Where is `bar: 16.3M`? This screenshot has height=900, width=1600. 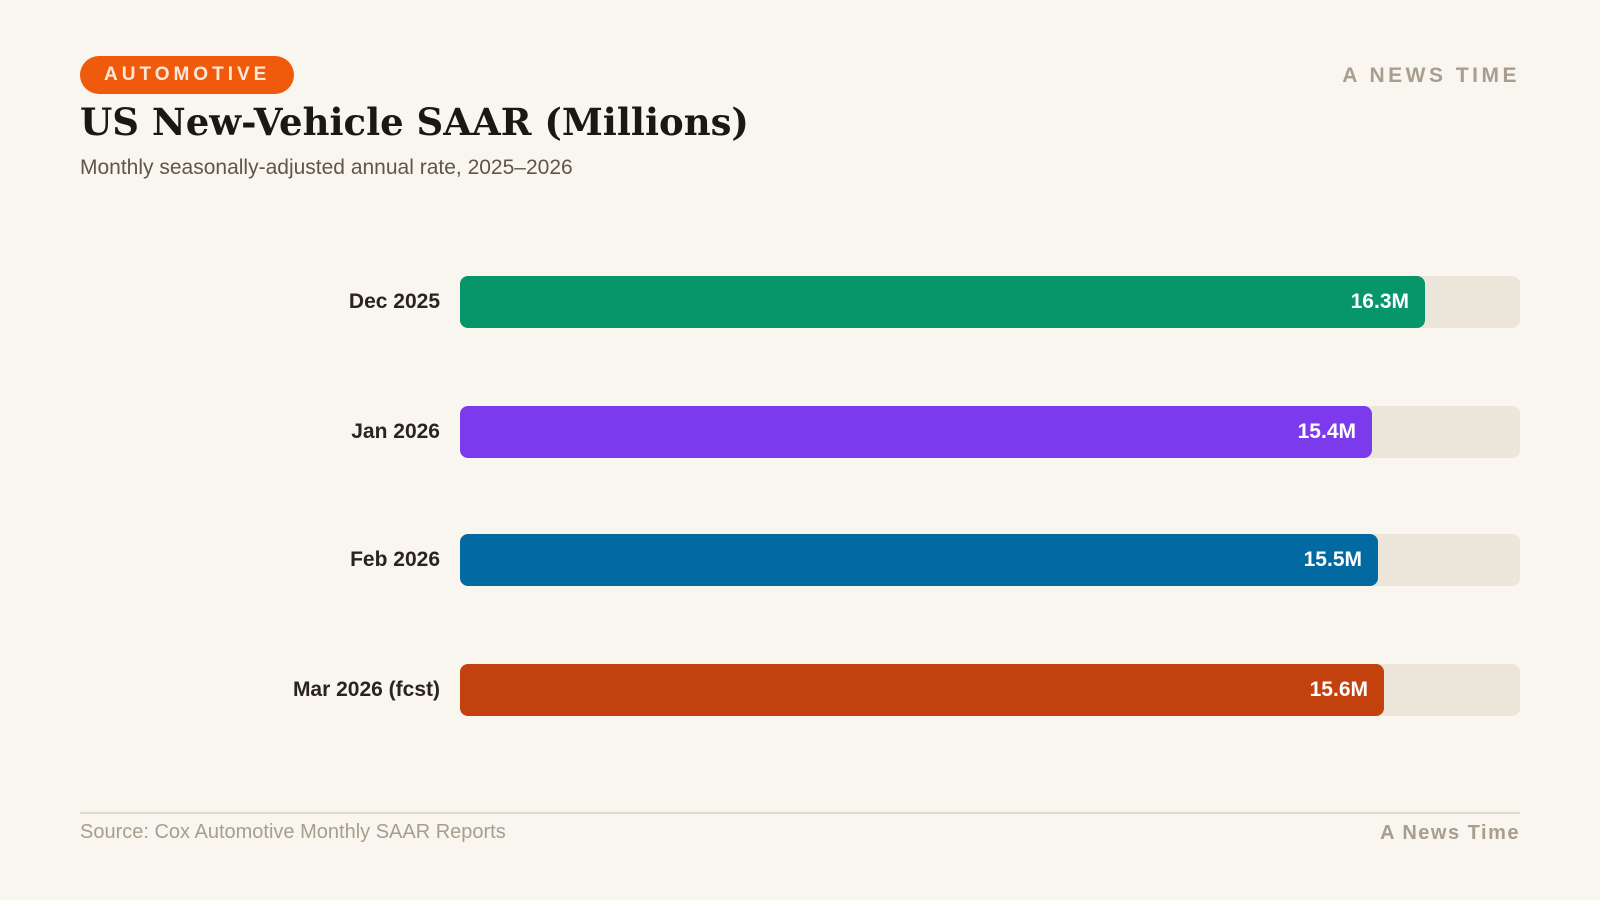
bar: 16.3M is located at coordinates (942, 302).